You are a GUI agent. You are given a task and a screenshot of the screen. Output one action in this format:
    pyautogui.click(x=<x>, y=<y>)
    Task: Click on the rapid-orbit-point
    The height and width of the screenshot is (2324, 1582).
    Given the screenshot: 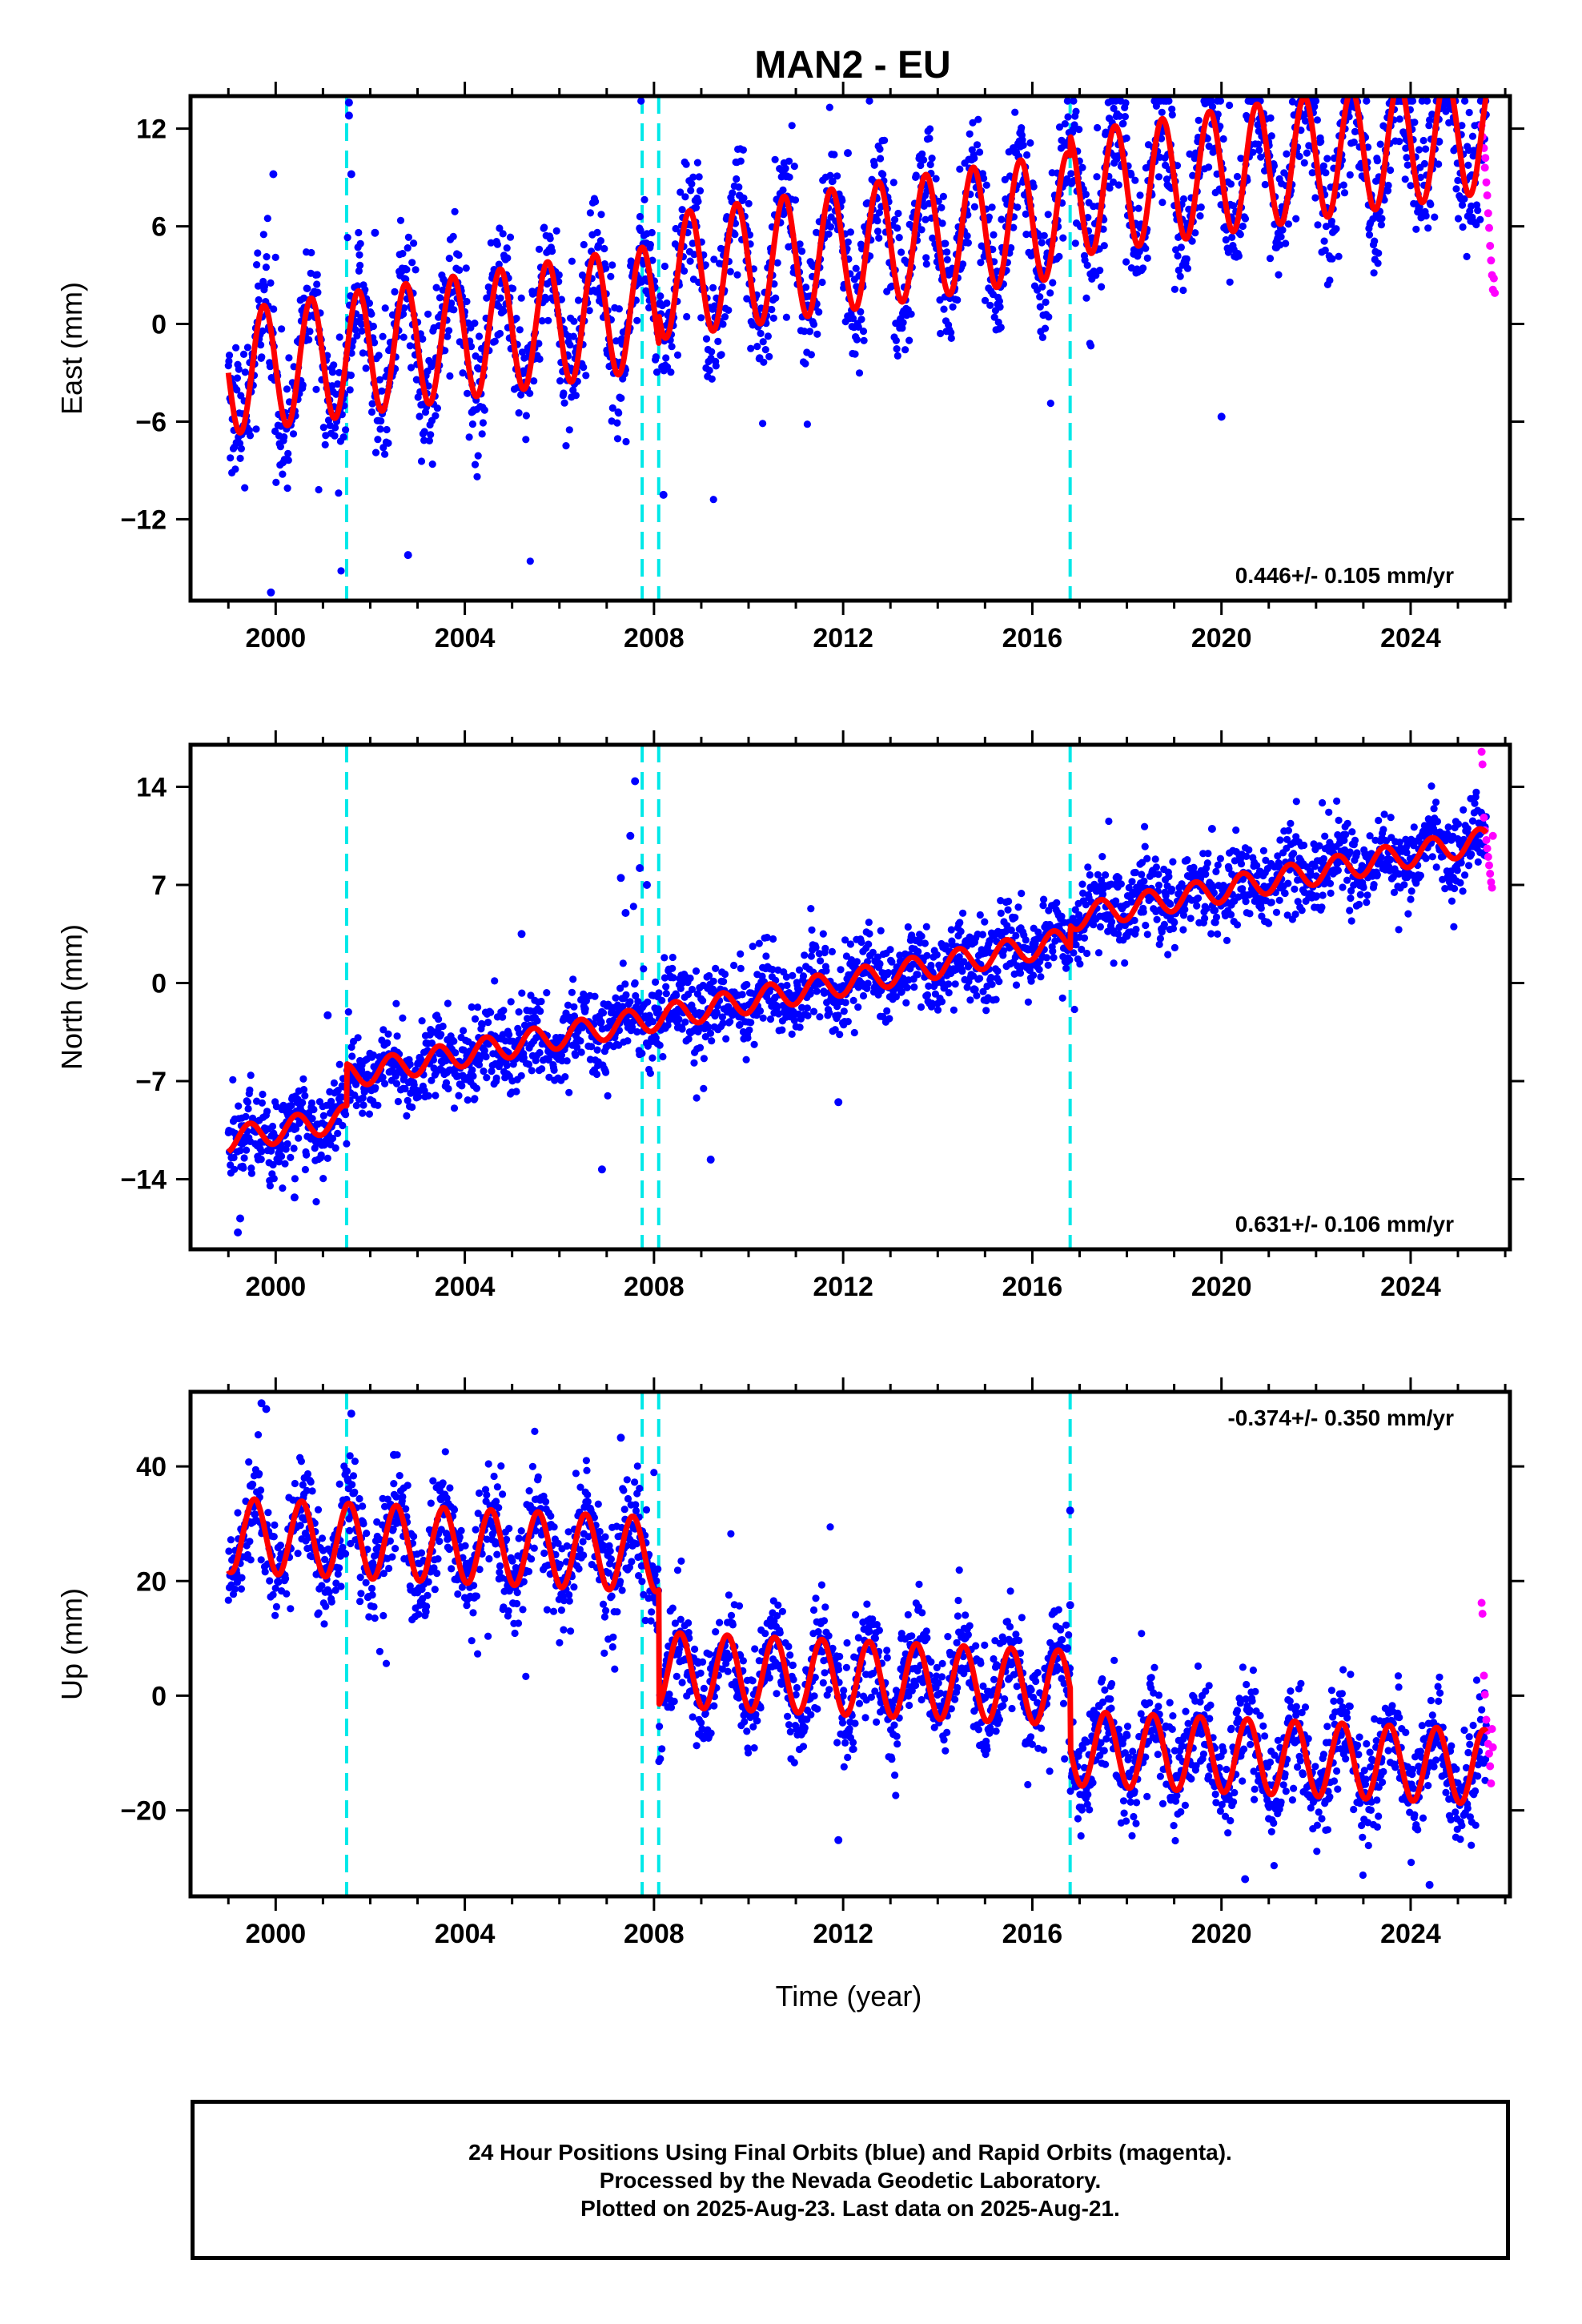 What is the action you would take?
    pyautogui.click(x=1488, y=213)
    